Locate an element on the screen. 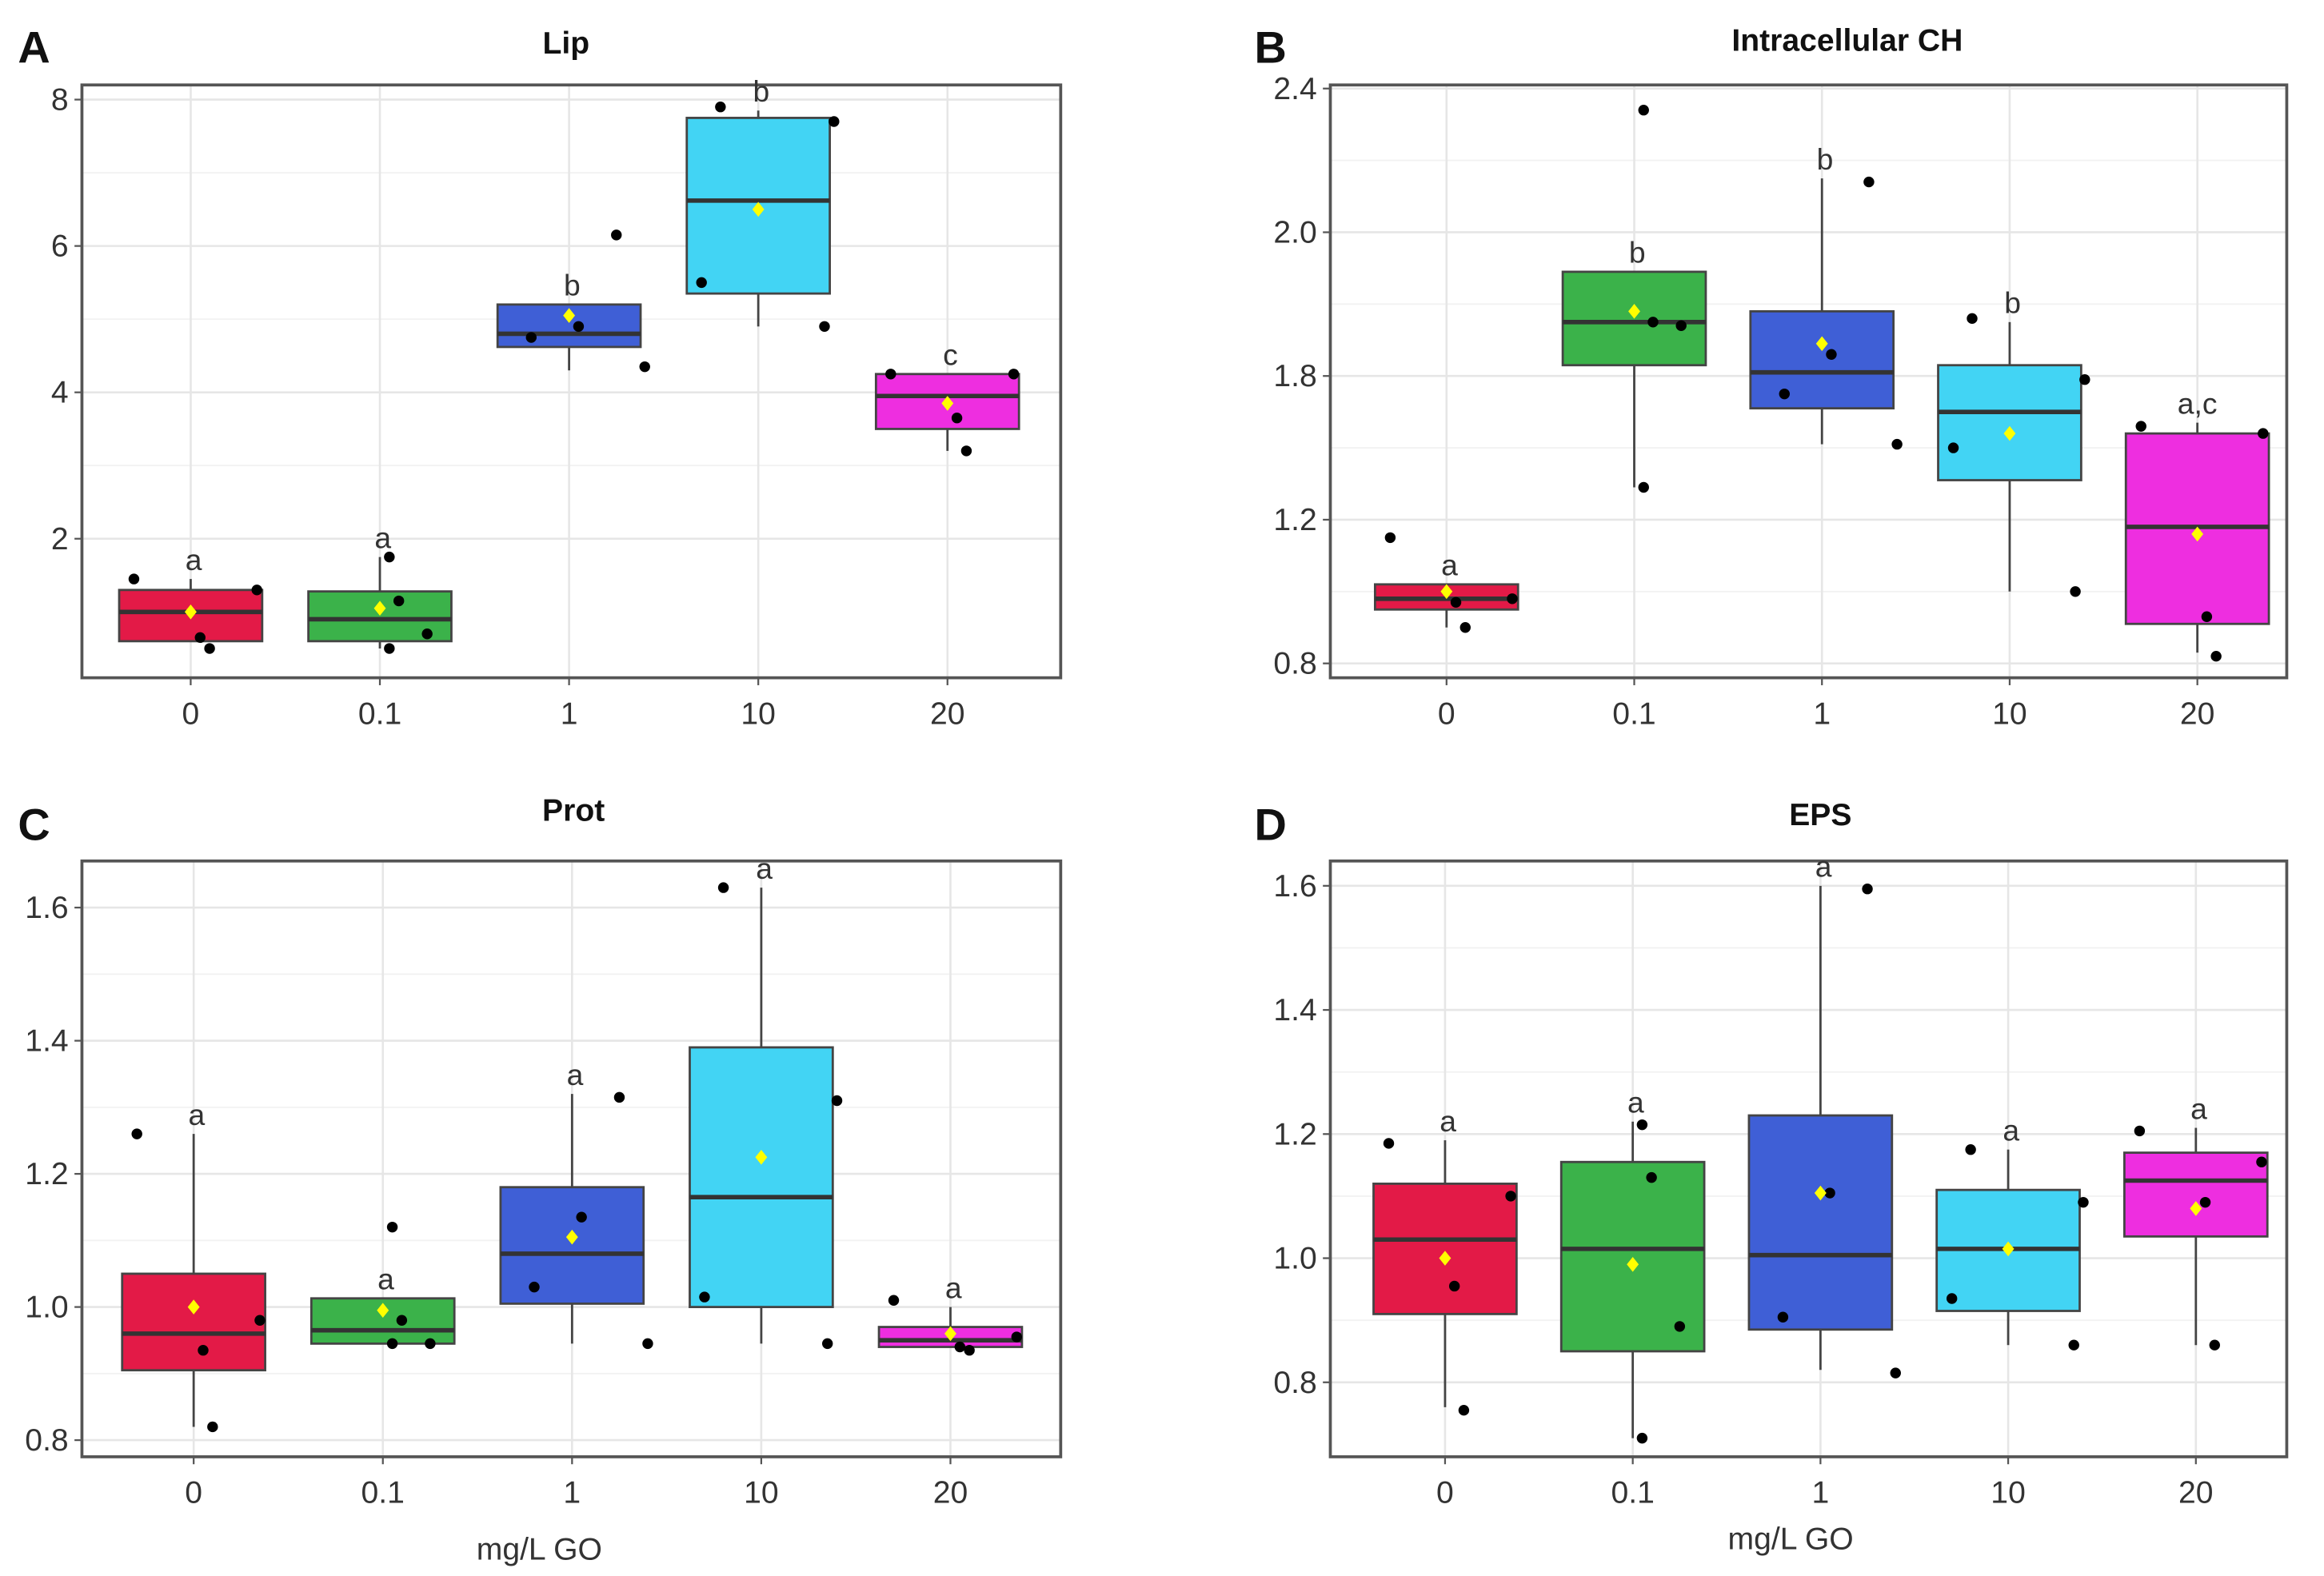  box-20: a is located at coordinates (950, 1313).